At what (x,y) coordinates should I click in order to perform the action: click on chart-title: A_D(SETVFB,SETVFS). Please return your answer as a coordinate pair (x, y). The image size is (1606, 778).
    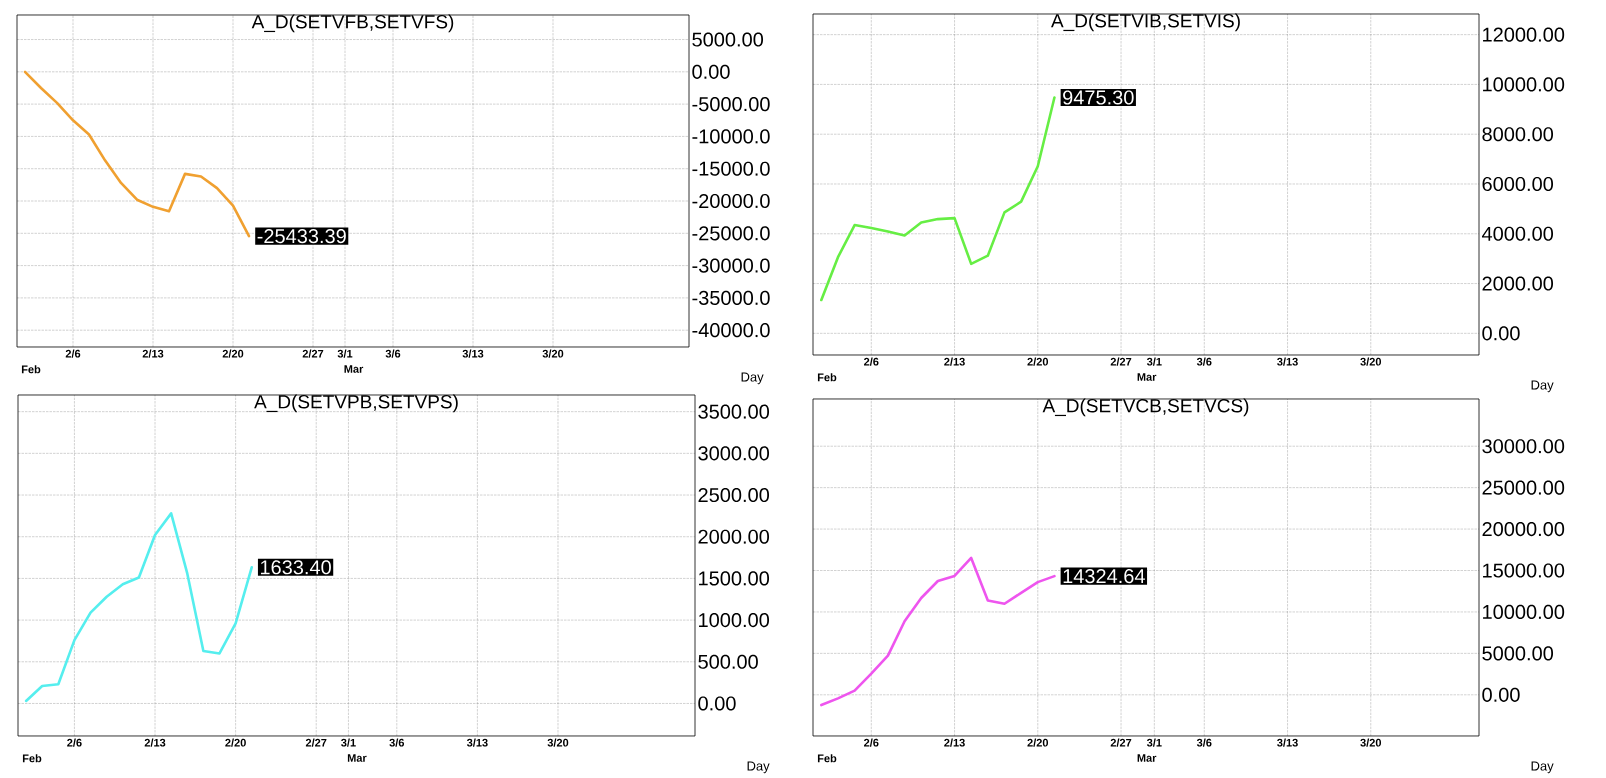
    Looking at the image, I should click on (352, 23).